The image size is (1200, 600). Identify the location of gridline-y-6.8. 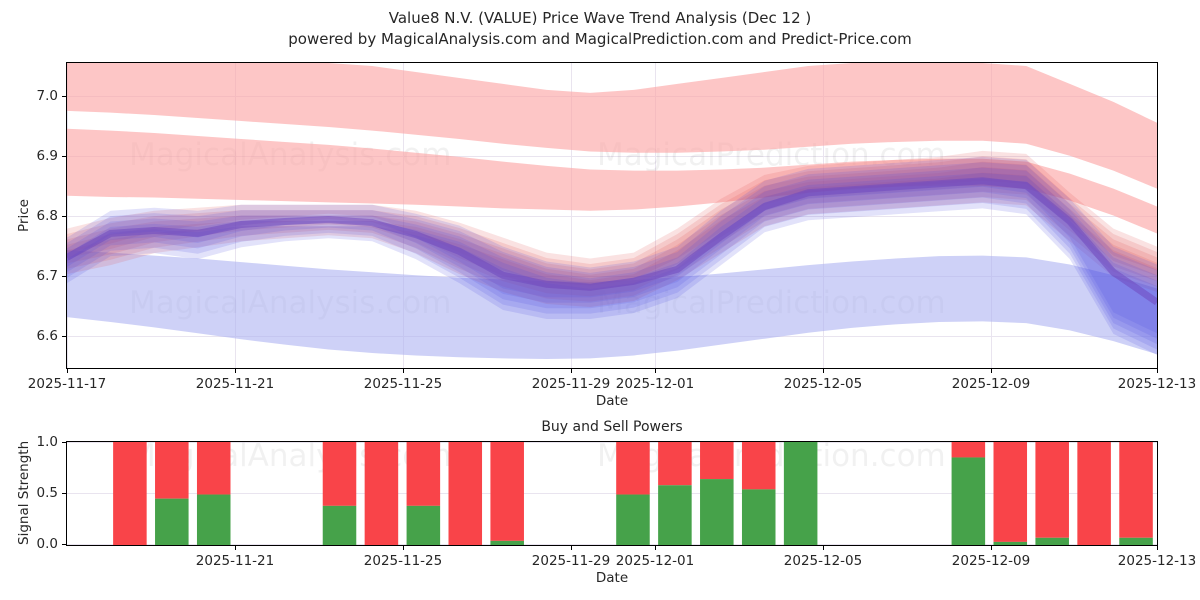
(612, 216).